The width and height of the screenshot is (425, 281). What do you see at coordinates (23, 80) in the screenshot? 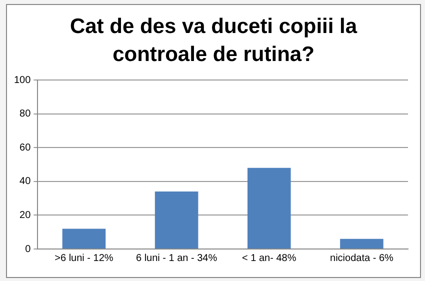
I see `y-tick-label: 100` at bounding box center [23, 80].